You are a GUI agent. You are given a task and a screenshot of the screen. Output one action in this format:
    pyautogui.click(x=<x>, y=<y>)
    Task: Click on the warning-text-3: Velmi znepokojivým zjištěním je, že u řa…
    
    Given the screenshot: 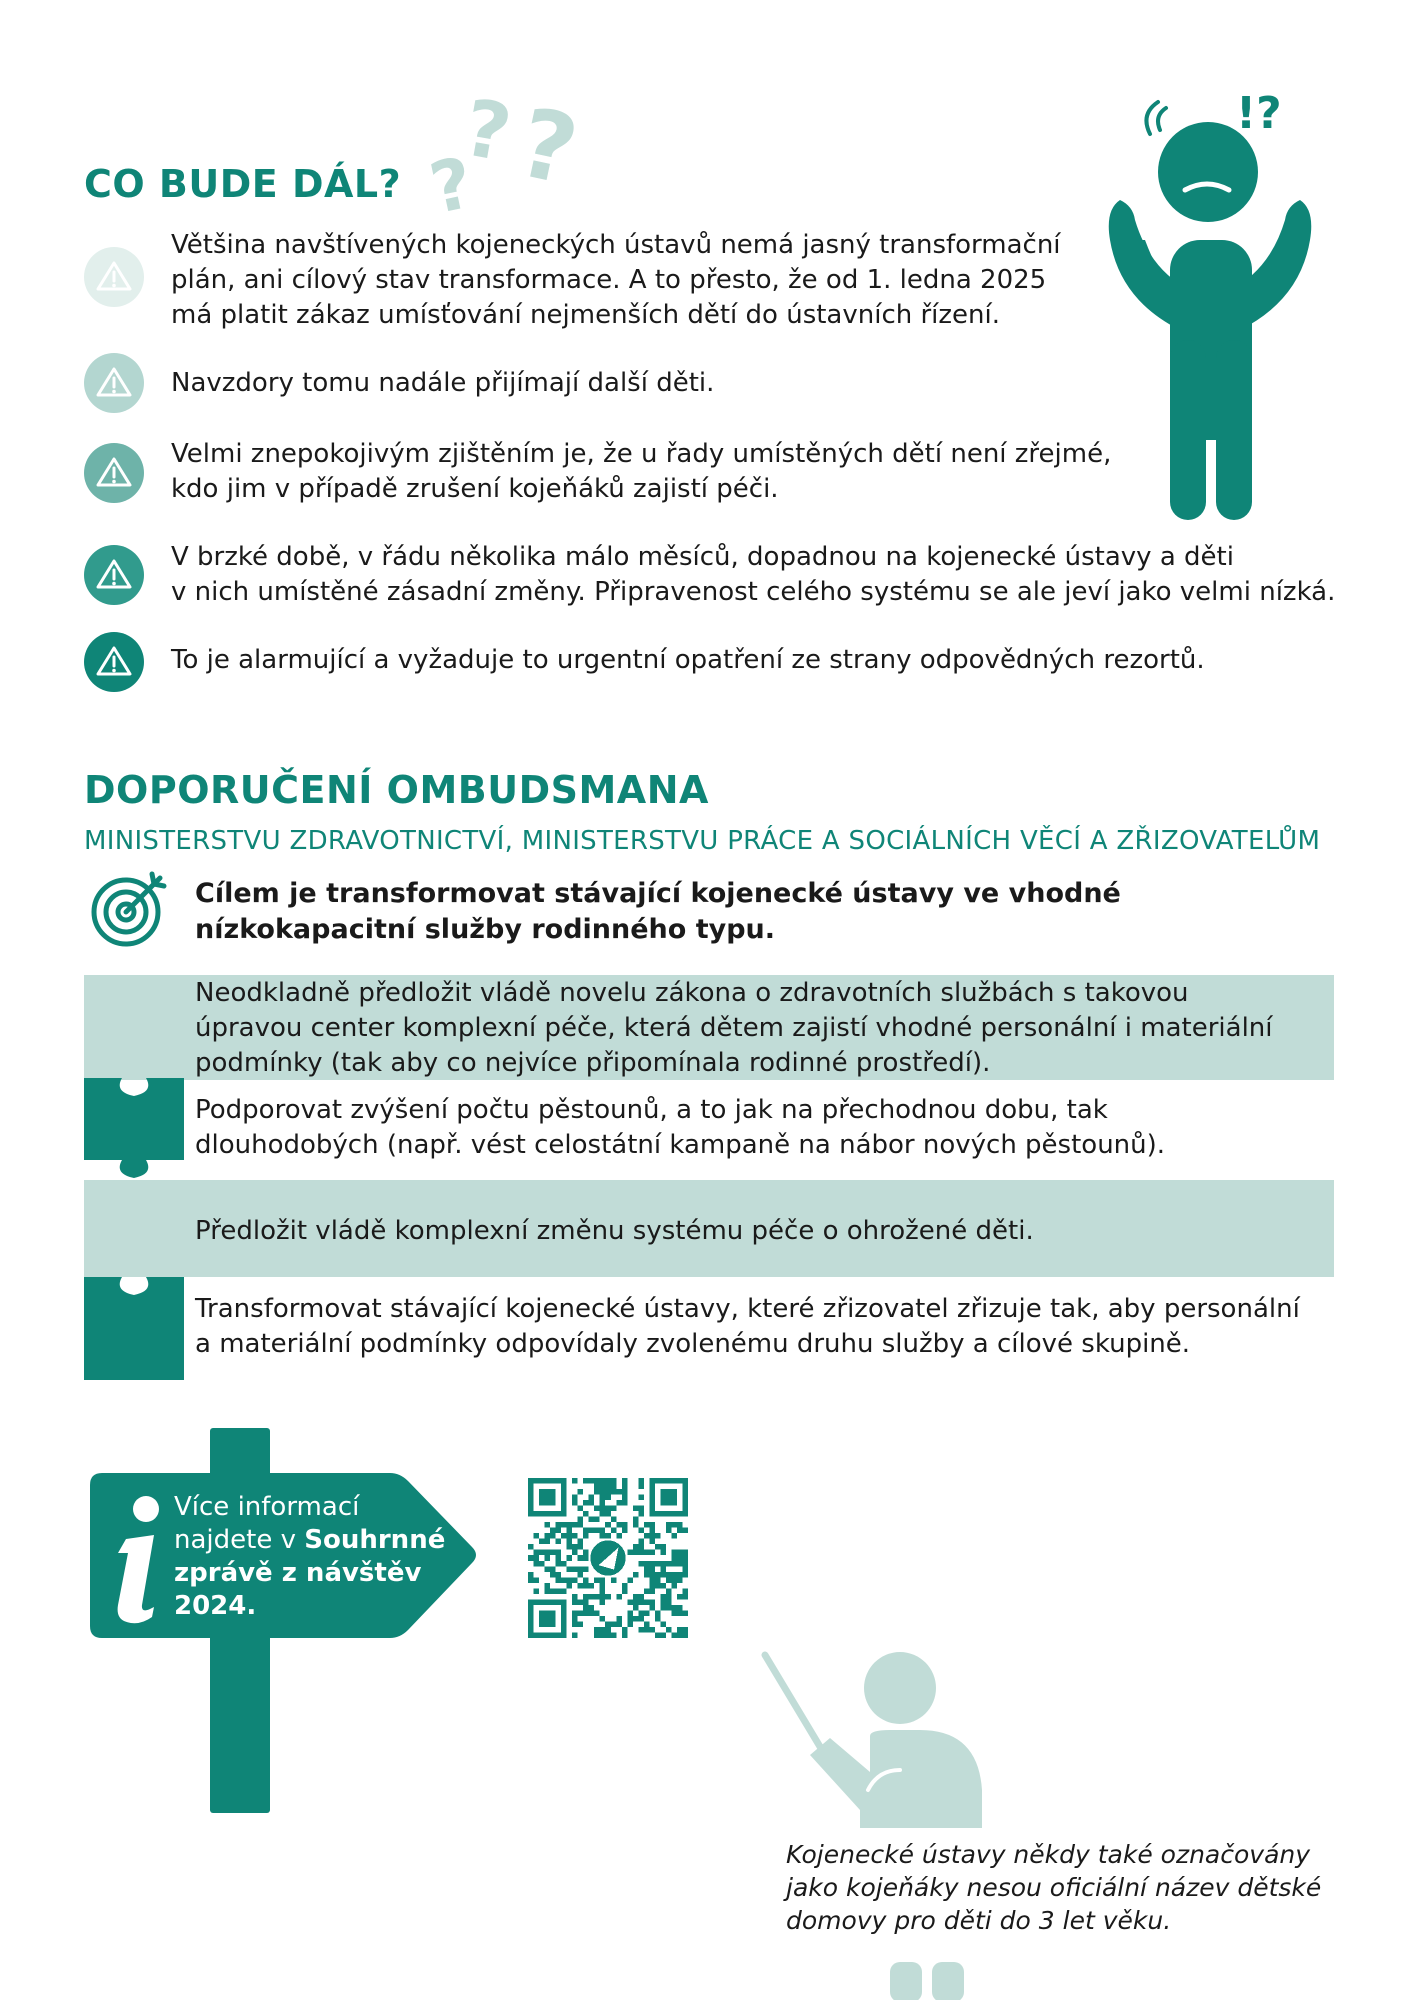 What is the action you would take?
    pyautogui.click(x=641, y=471)
    